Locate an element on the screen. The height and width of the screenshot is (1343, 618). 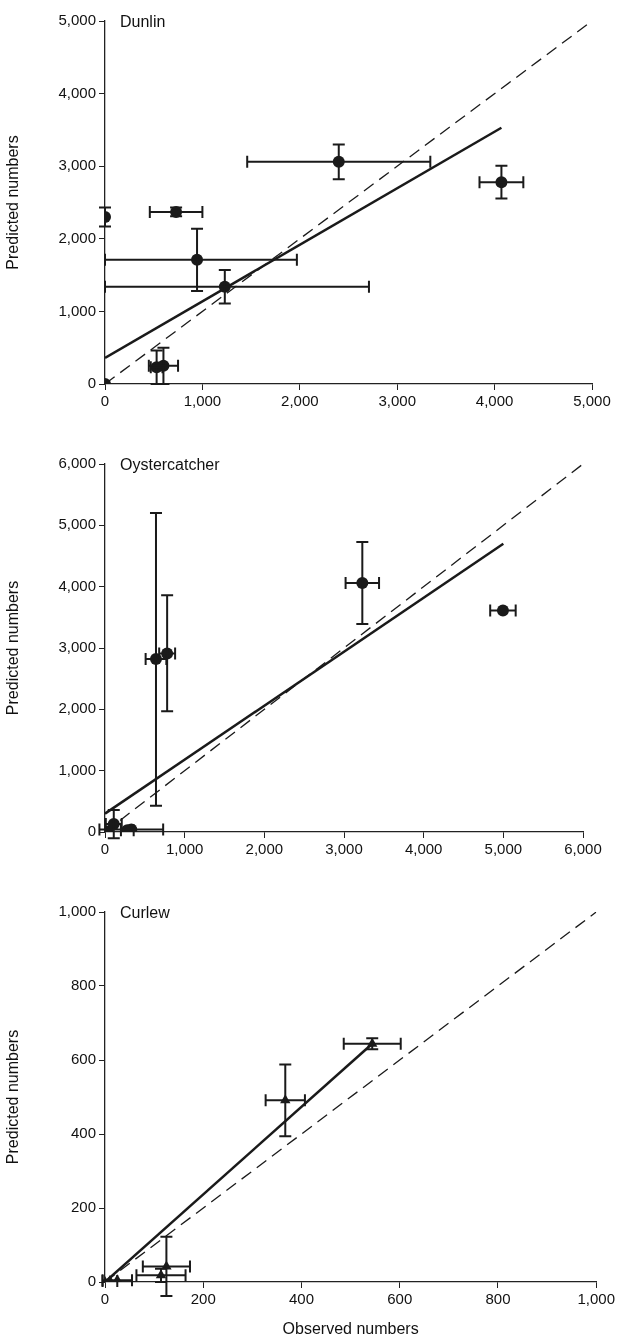
y-tick-label: 6,000 is located at coordinates (77, 463).